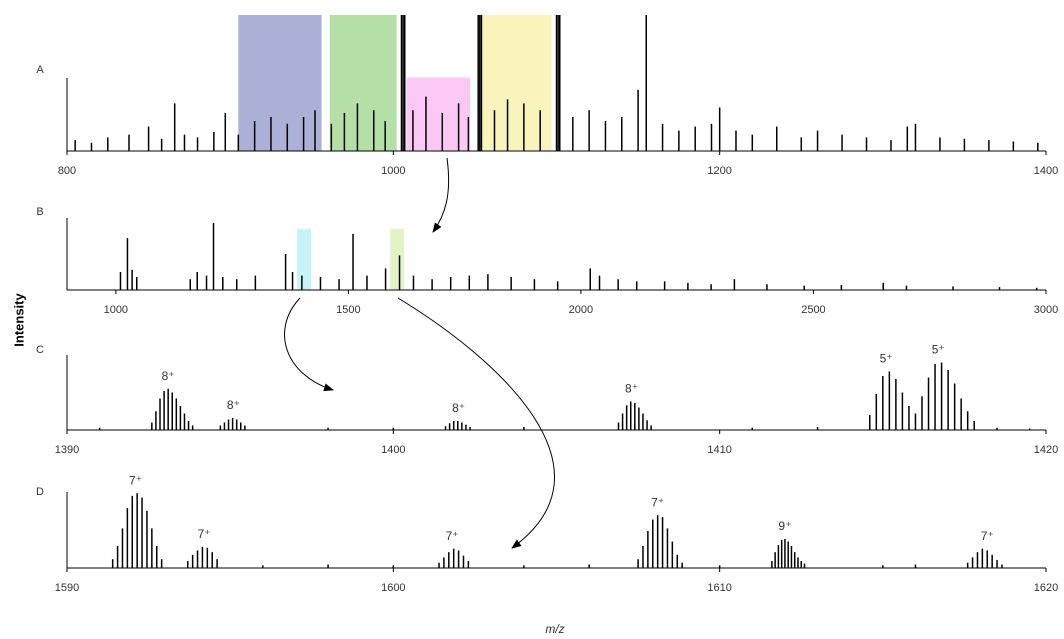 Image resolution: width=1064 pixels, height=639 pixels. Describe the element at coordinates (40, 350) in the screenshot. I see `panel-label: C` at that location.